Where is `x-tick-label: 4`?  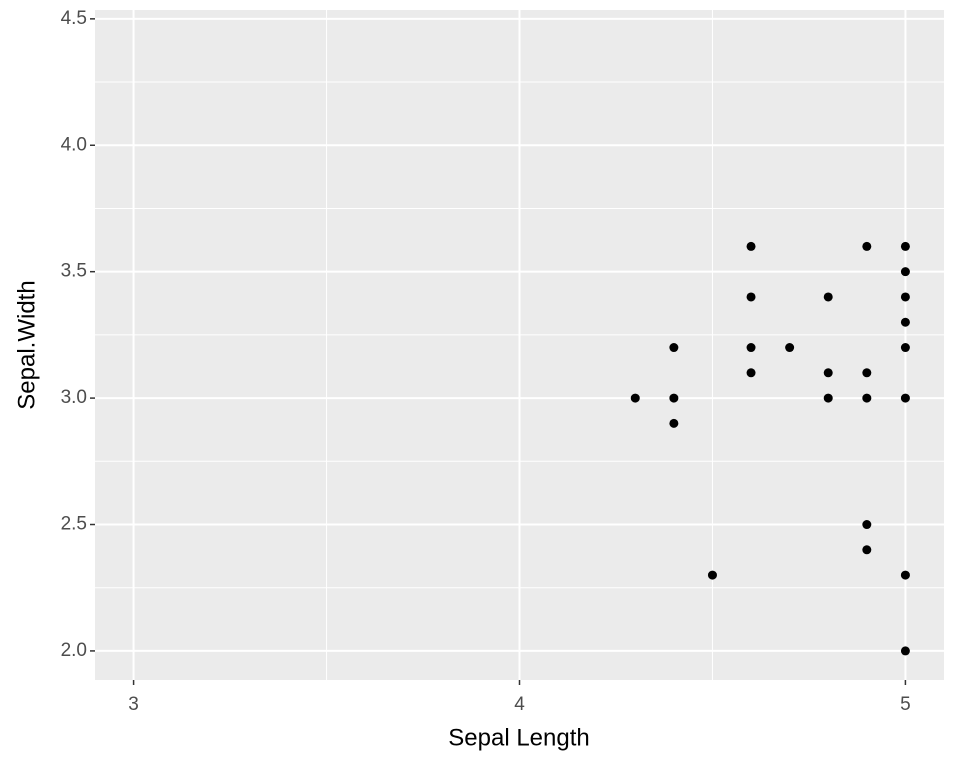 x-tick-label: 4 is located at coordinates (519, 704).